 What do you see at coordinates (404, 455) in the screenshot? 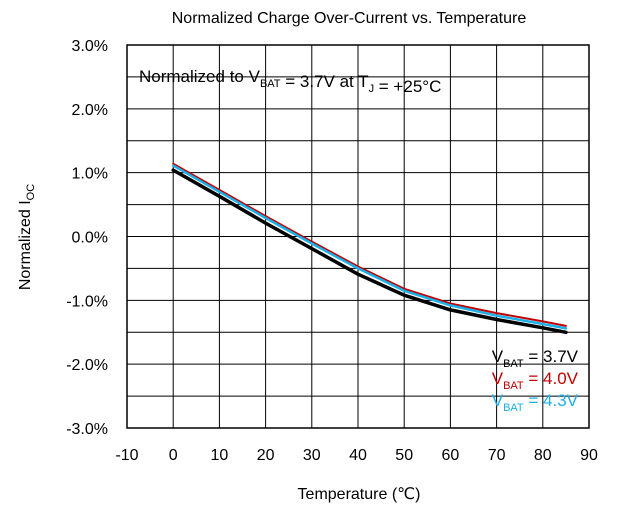
I see `x-tick-label: 50` at bounding box center [404, 455].